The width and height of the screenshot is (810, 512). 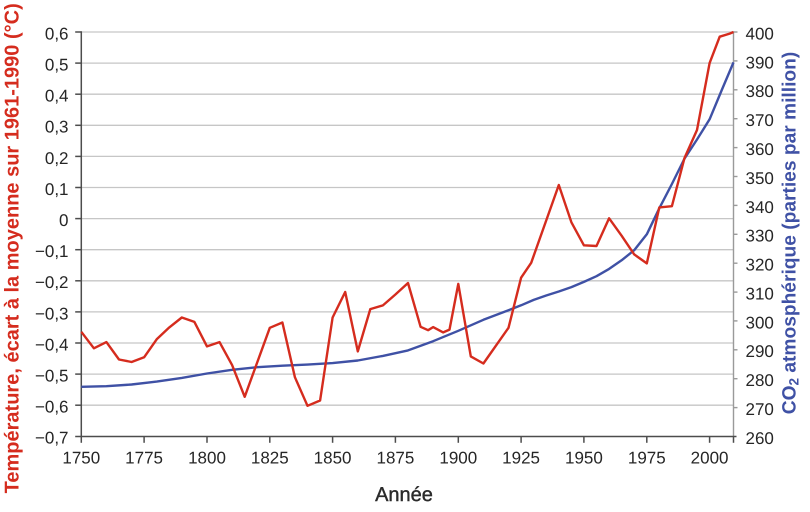 What do you see at coordinates (760, 178) in the screenshot?
I see `svg-text: 350` at bounding box center [760, 178].